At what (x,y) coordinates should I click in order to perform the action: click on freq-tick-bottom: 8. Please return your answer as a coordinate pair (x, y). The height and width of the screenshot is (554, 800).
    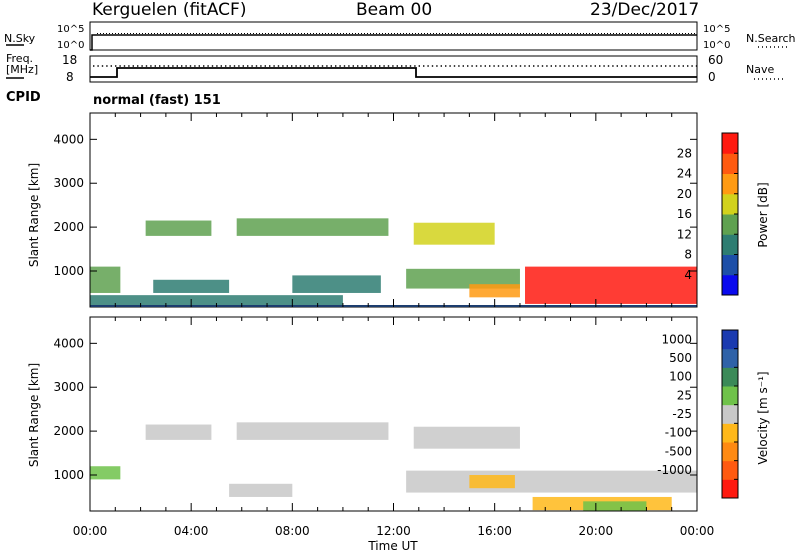
    Looking at the image, I should click on (70, 77).